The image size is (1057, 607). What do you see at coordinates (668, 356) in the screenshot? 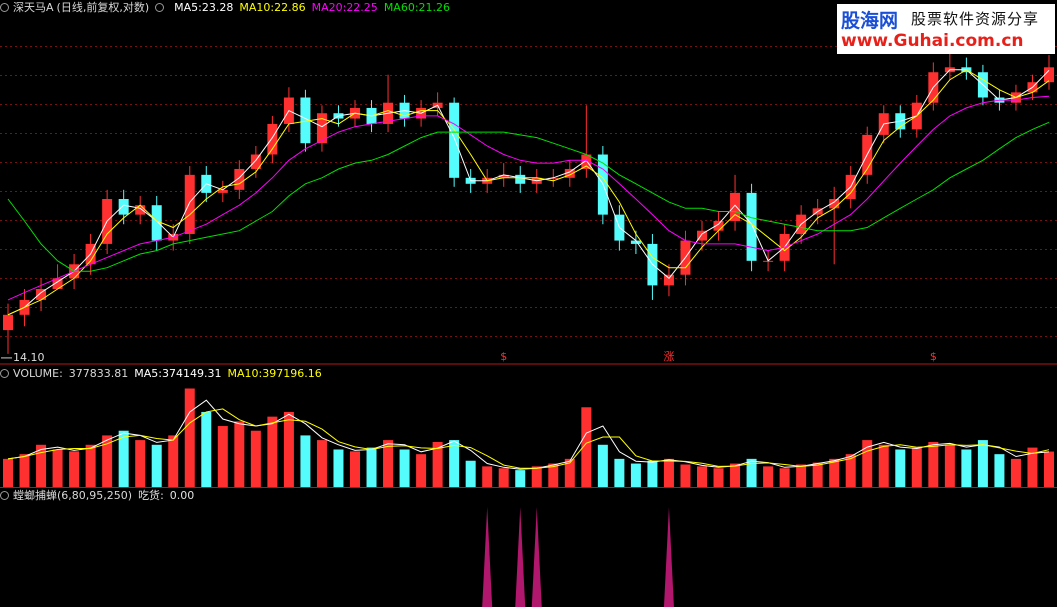
I see `signal-annotation: 涨` at bounding box center [668, 356].